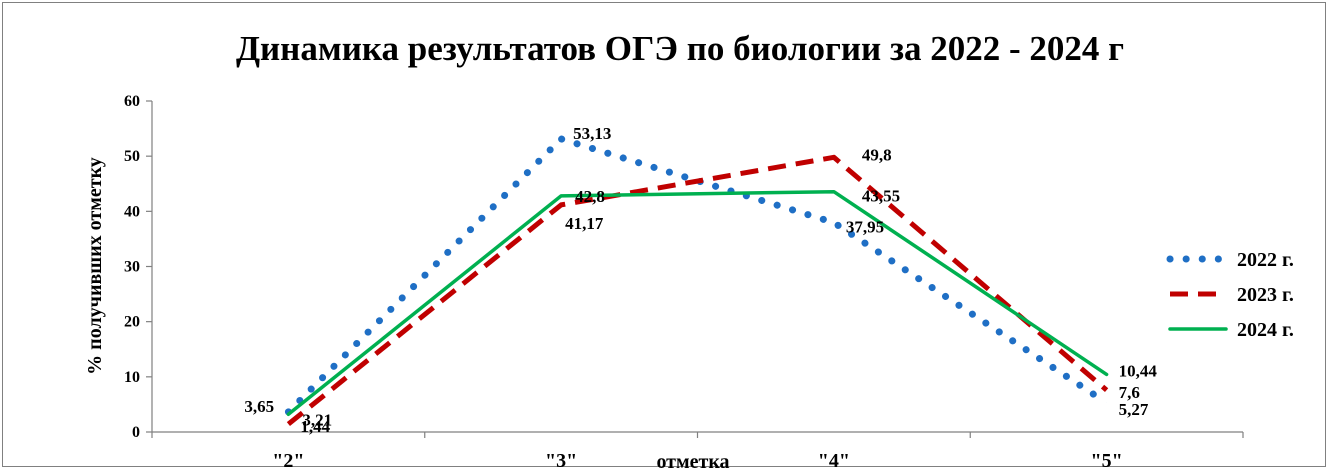  Describe the element at coordinates (132, 156) in the screenshot. I see `y-tick-label: 50` at that location.